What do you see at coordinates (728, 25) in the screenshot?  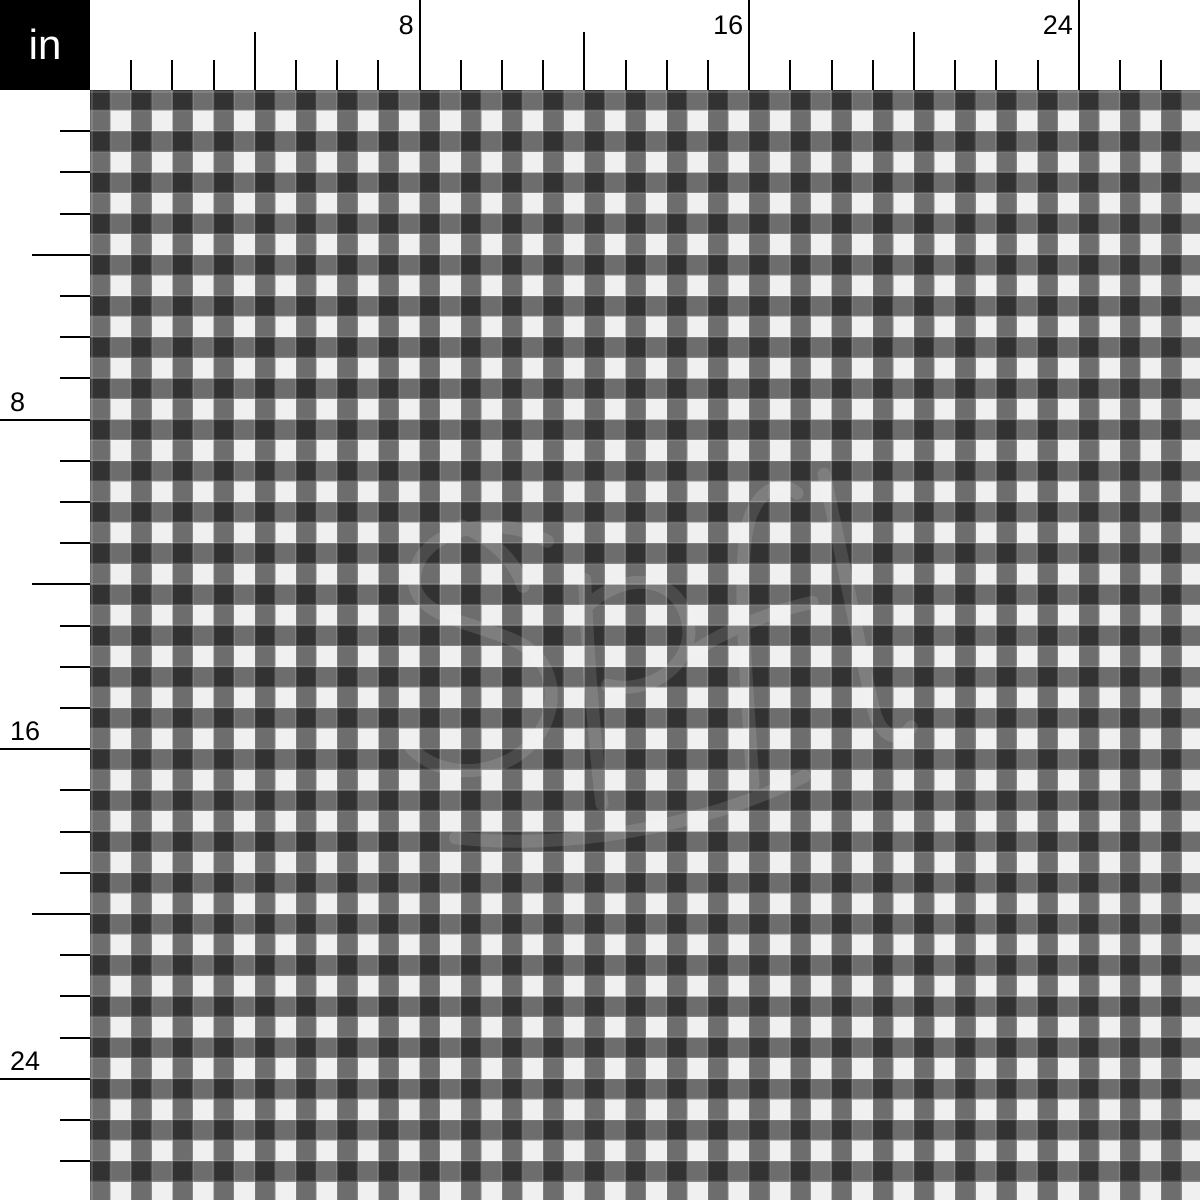 I see `ruler-top-label: 16` at bounding box center [728, 25].